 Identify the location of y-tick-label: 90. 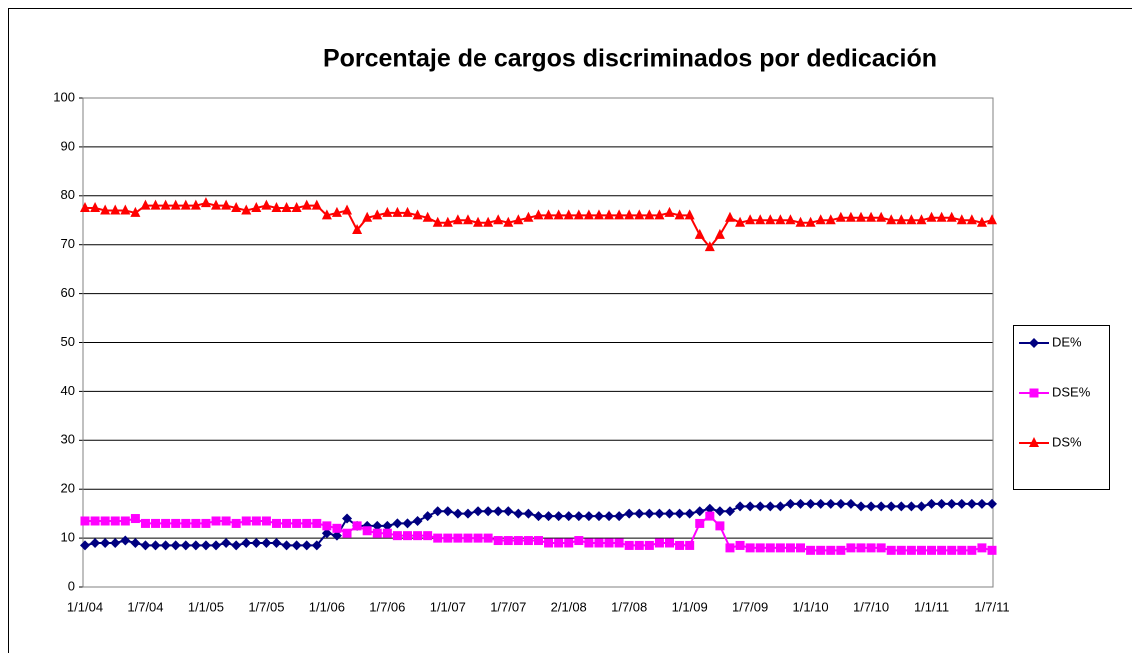
(68, 145).